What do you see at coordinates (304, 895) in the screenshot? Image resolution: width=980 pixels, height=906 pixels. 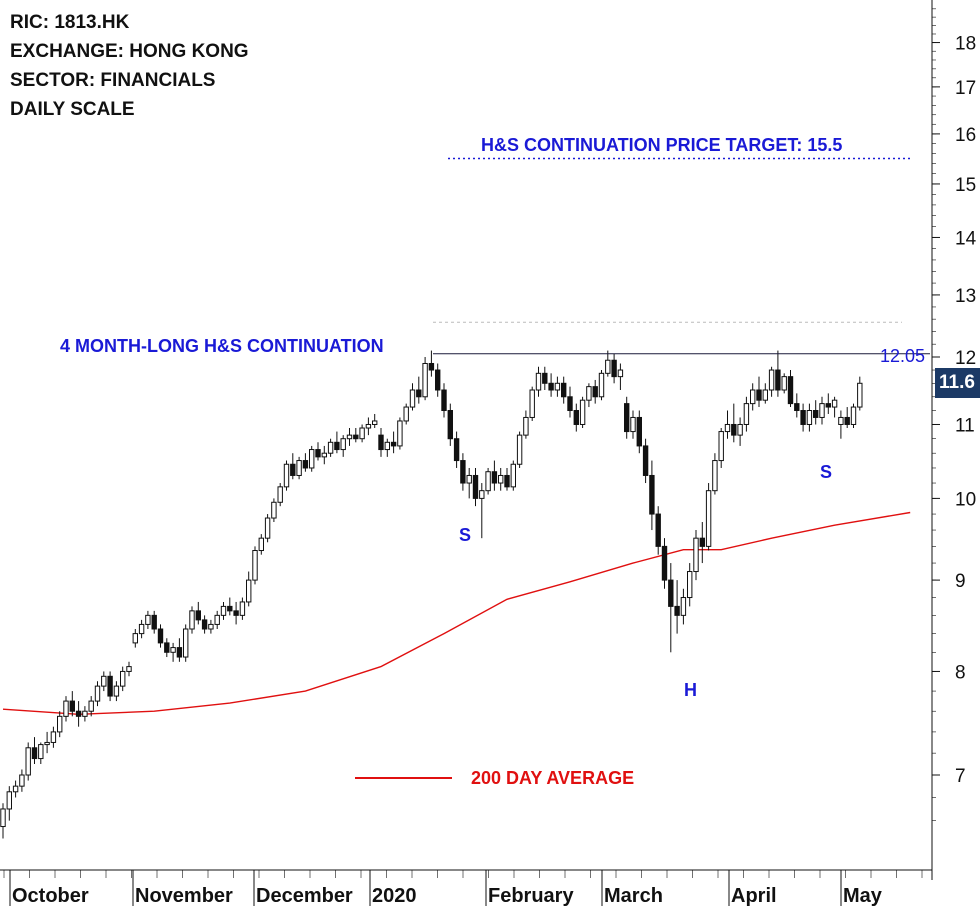 I see `x-tick-label: December` at bounding box center [304, 895].